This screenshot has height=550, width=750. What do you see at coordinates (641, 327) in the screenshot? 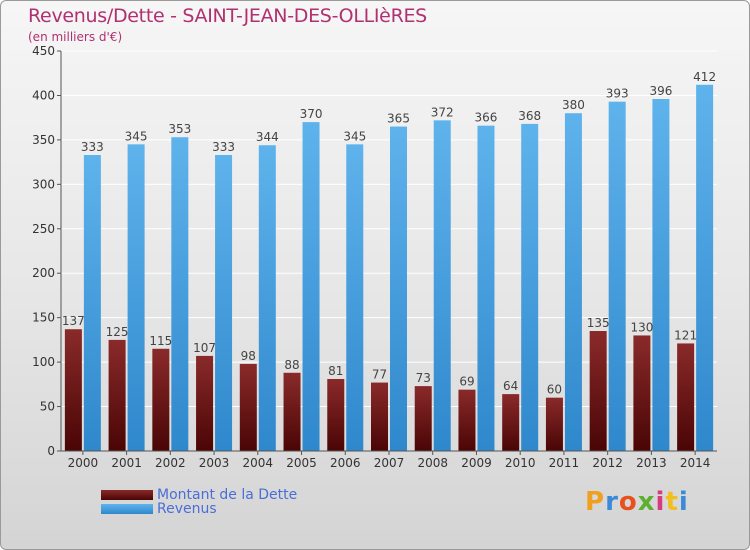
I see `data-label-debt: 130` at bounding box center [641, 327].